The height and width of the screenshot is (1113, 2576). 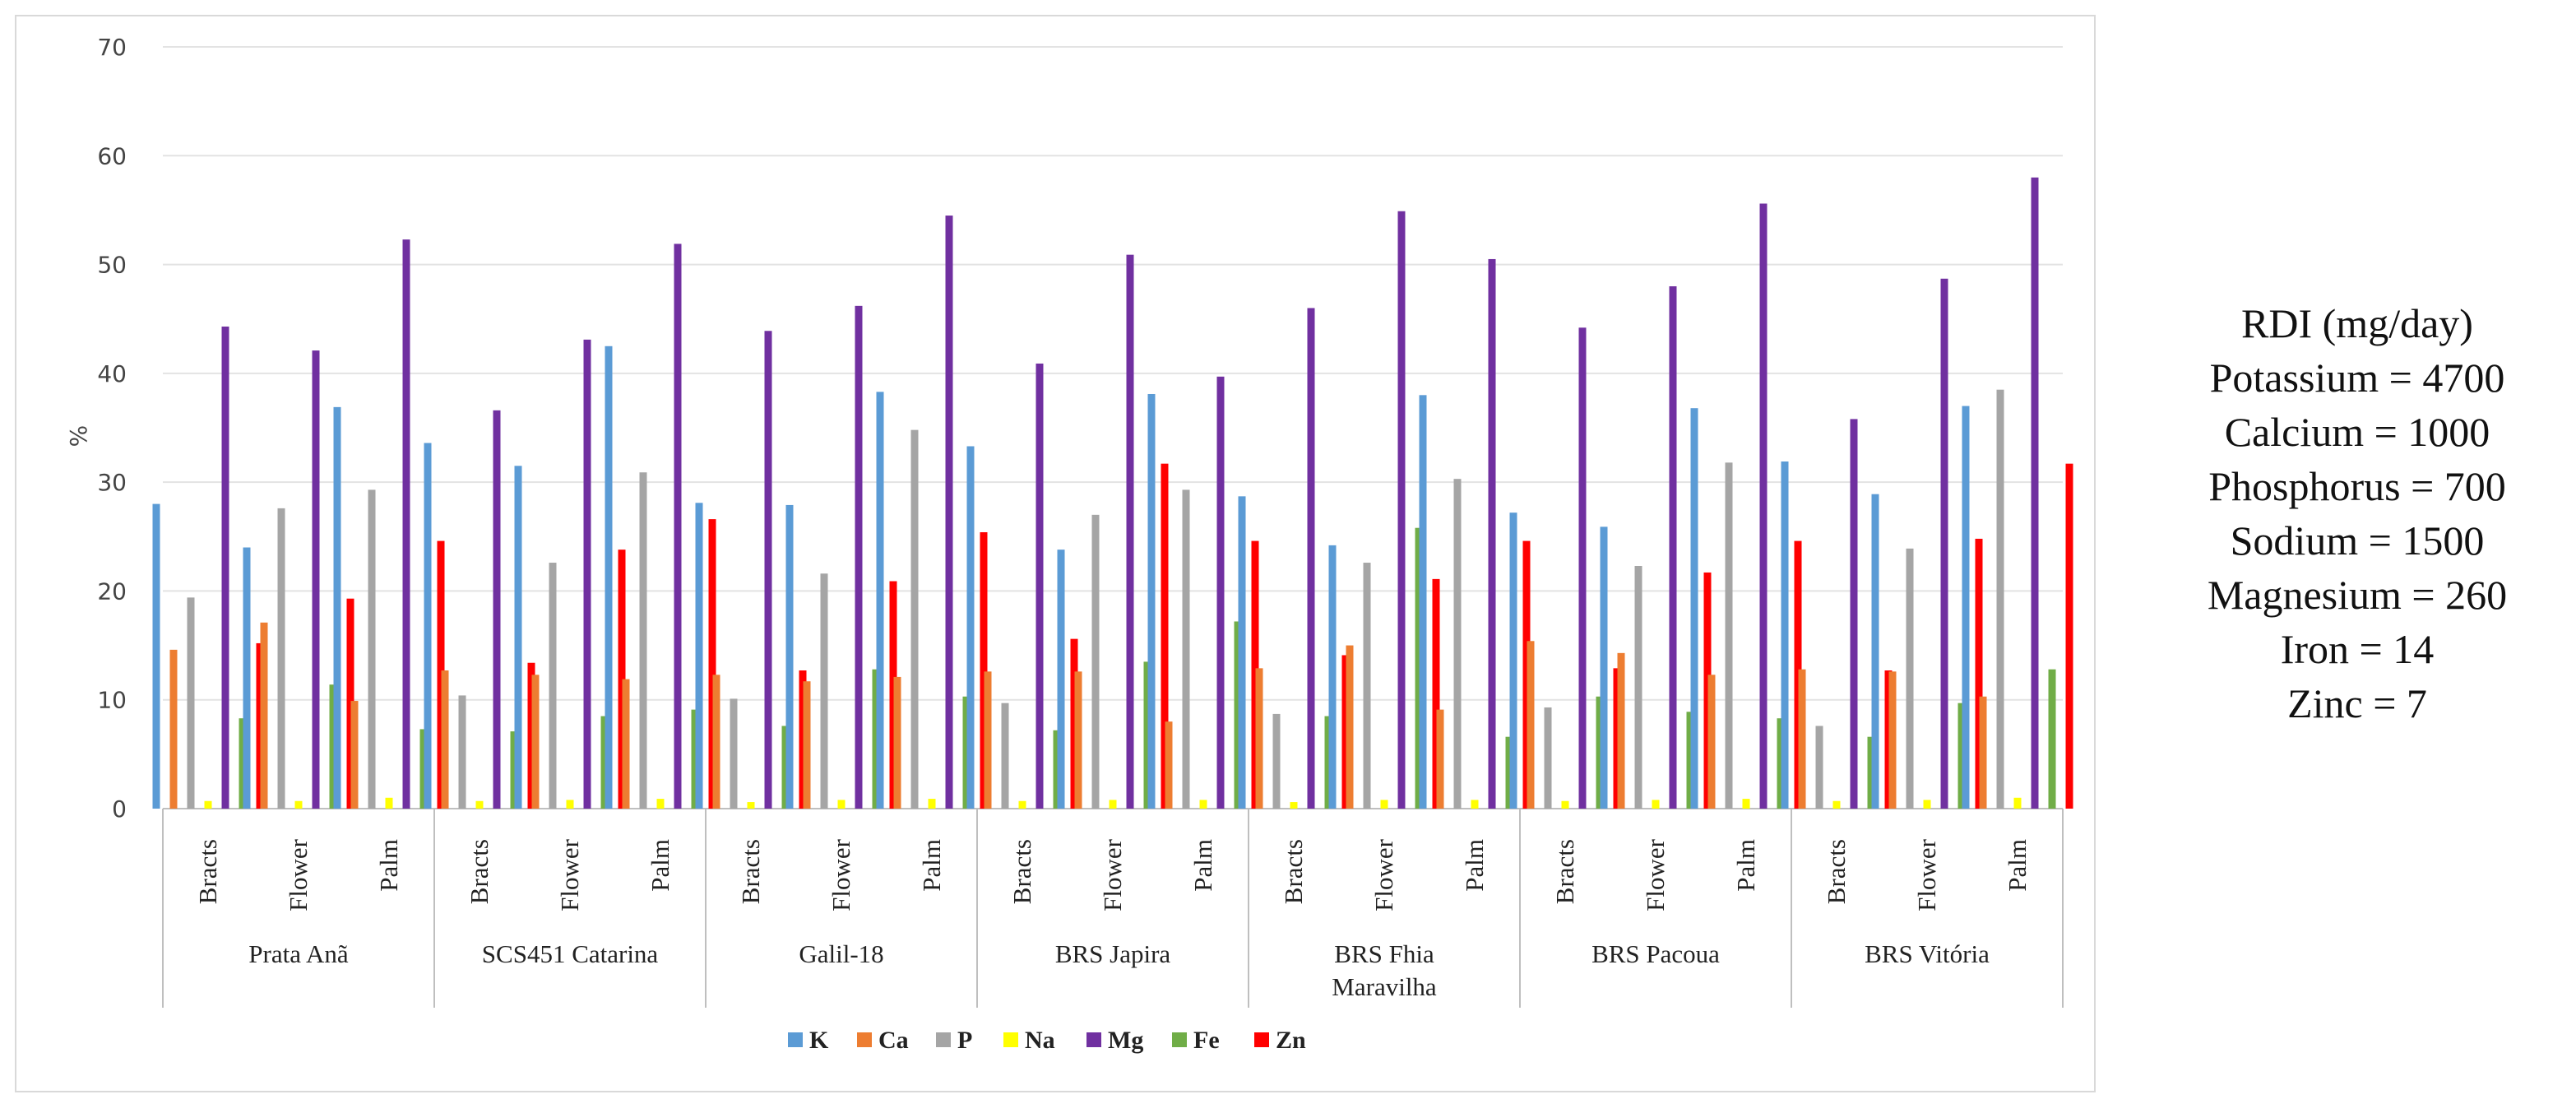 What do you see at coordinates (570, 804) in the screenshot?
I see `bar-Na-2-flower` at bounding box center [570, 804].